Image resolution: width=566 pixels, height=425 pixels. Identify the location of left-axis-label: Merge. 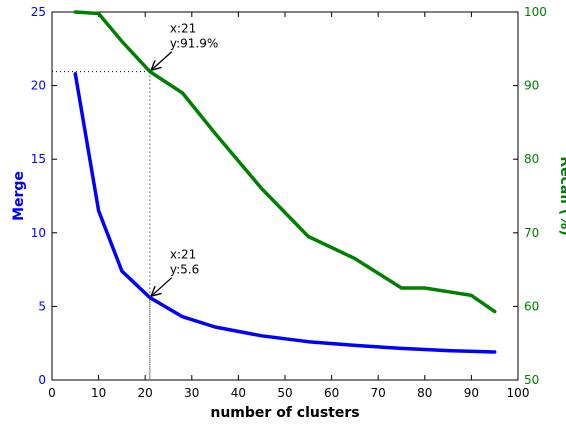
(19, 196).